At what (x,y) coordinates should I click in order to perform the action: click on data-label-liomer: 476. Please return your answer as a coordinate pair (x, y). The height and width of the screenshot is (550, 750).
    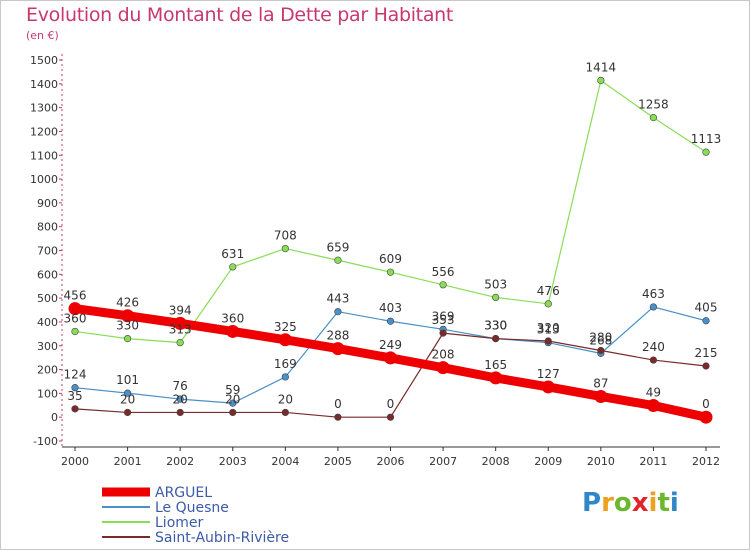
    Looking at the image, I should click on (548, 291).